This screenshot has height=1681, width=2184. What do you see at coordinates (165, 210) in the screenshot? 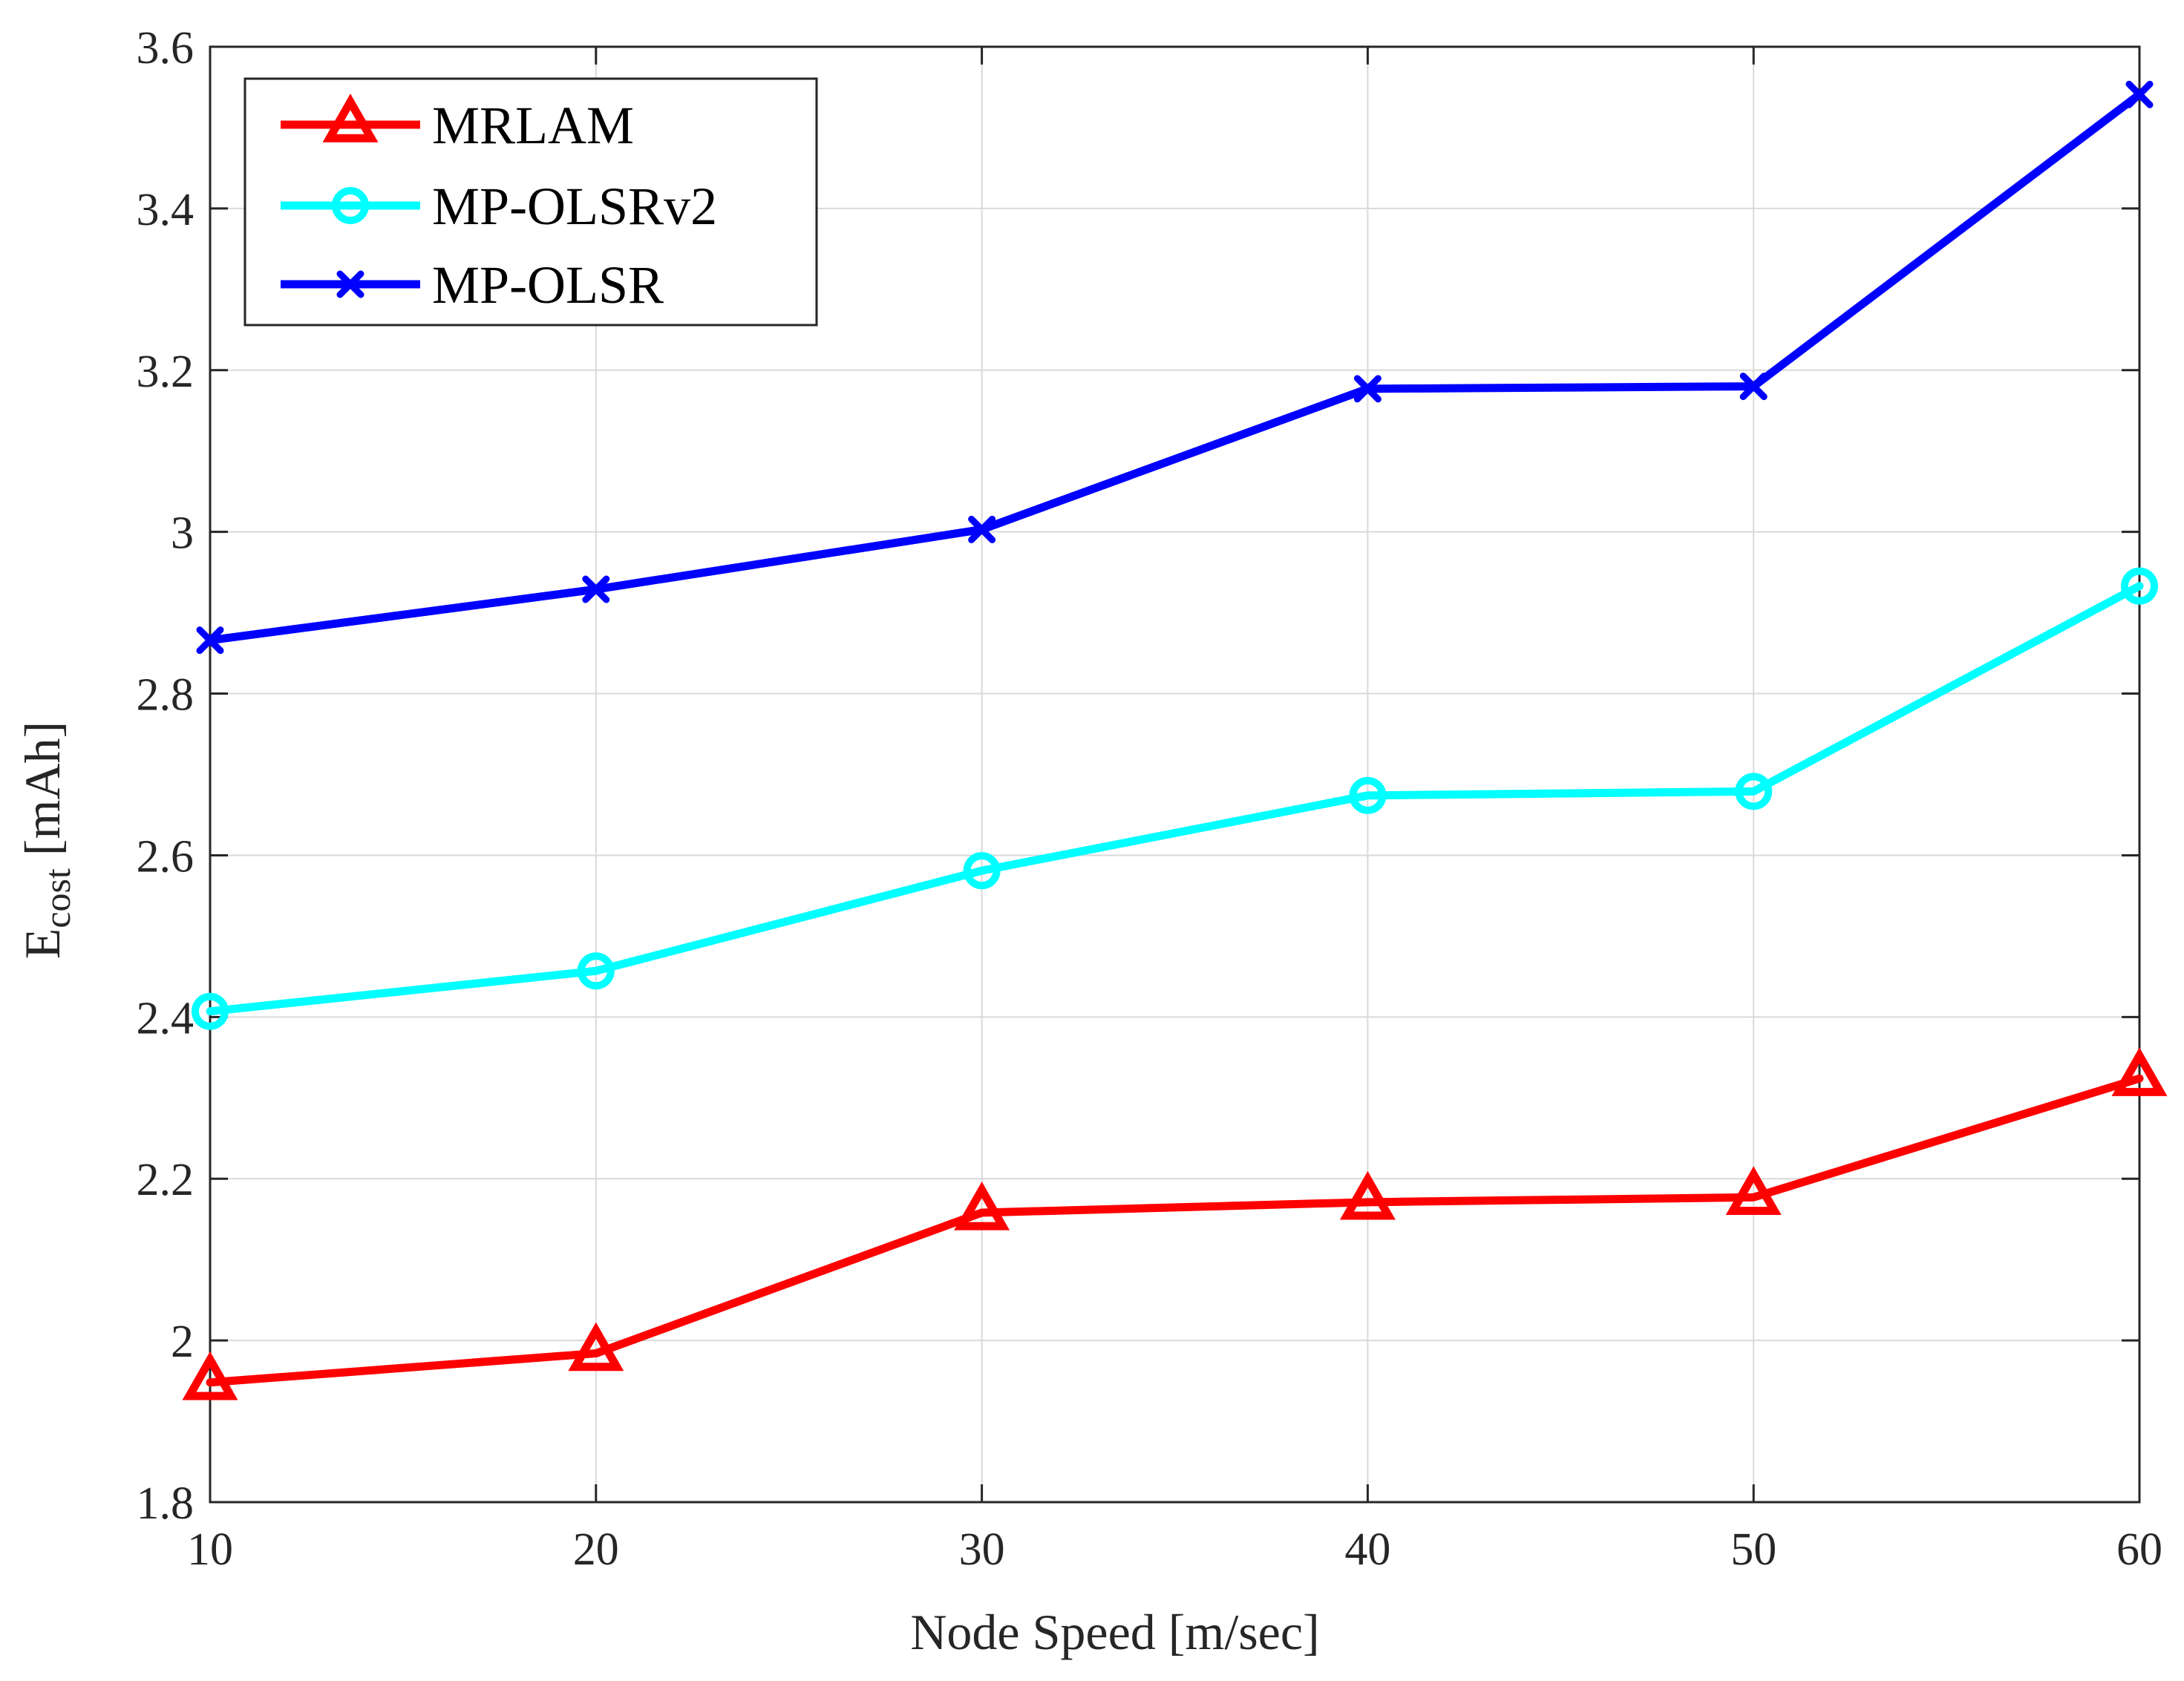
I see `y-tick-label-8: 3.4` at bounding box center [165, 210].